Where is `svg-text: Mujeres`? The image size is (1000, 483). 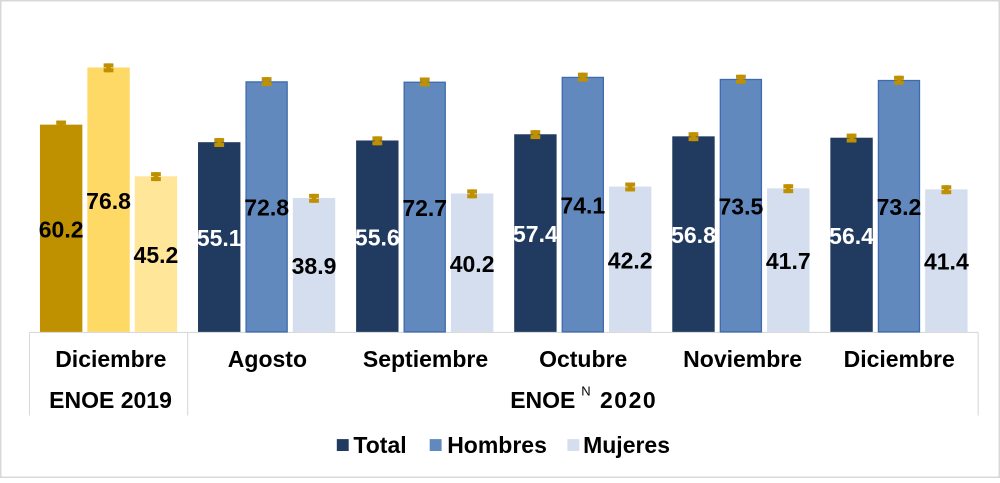
svg-text: Mujeres is located at coordinates (626, 445).